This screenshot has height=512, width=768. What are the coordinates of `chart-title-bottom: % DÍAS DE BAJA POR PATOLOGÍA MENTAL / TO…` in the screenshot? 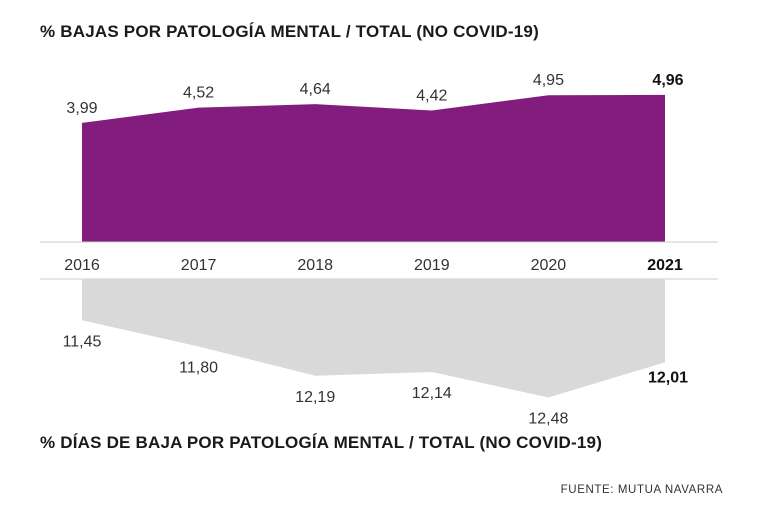 It's located at (321, 442).